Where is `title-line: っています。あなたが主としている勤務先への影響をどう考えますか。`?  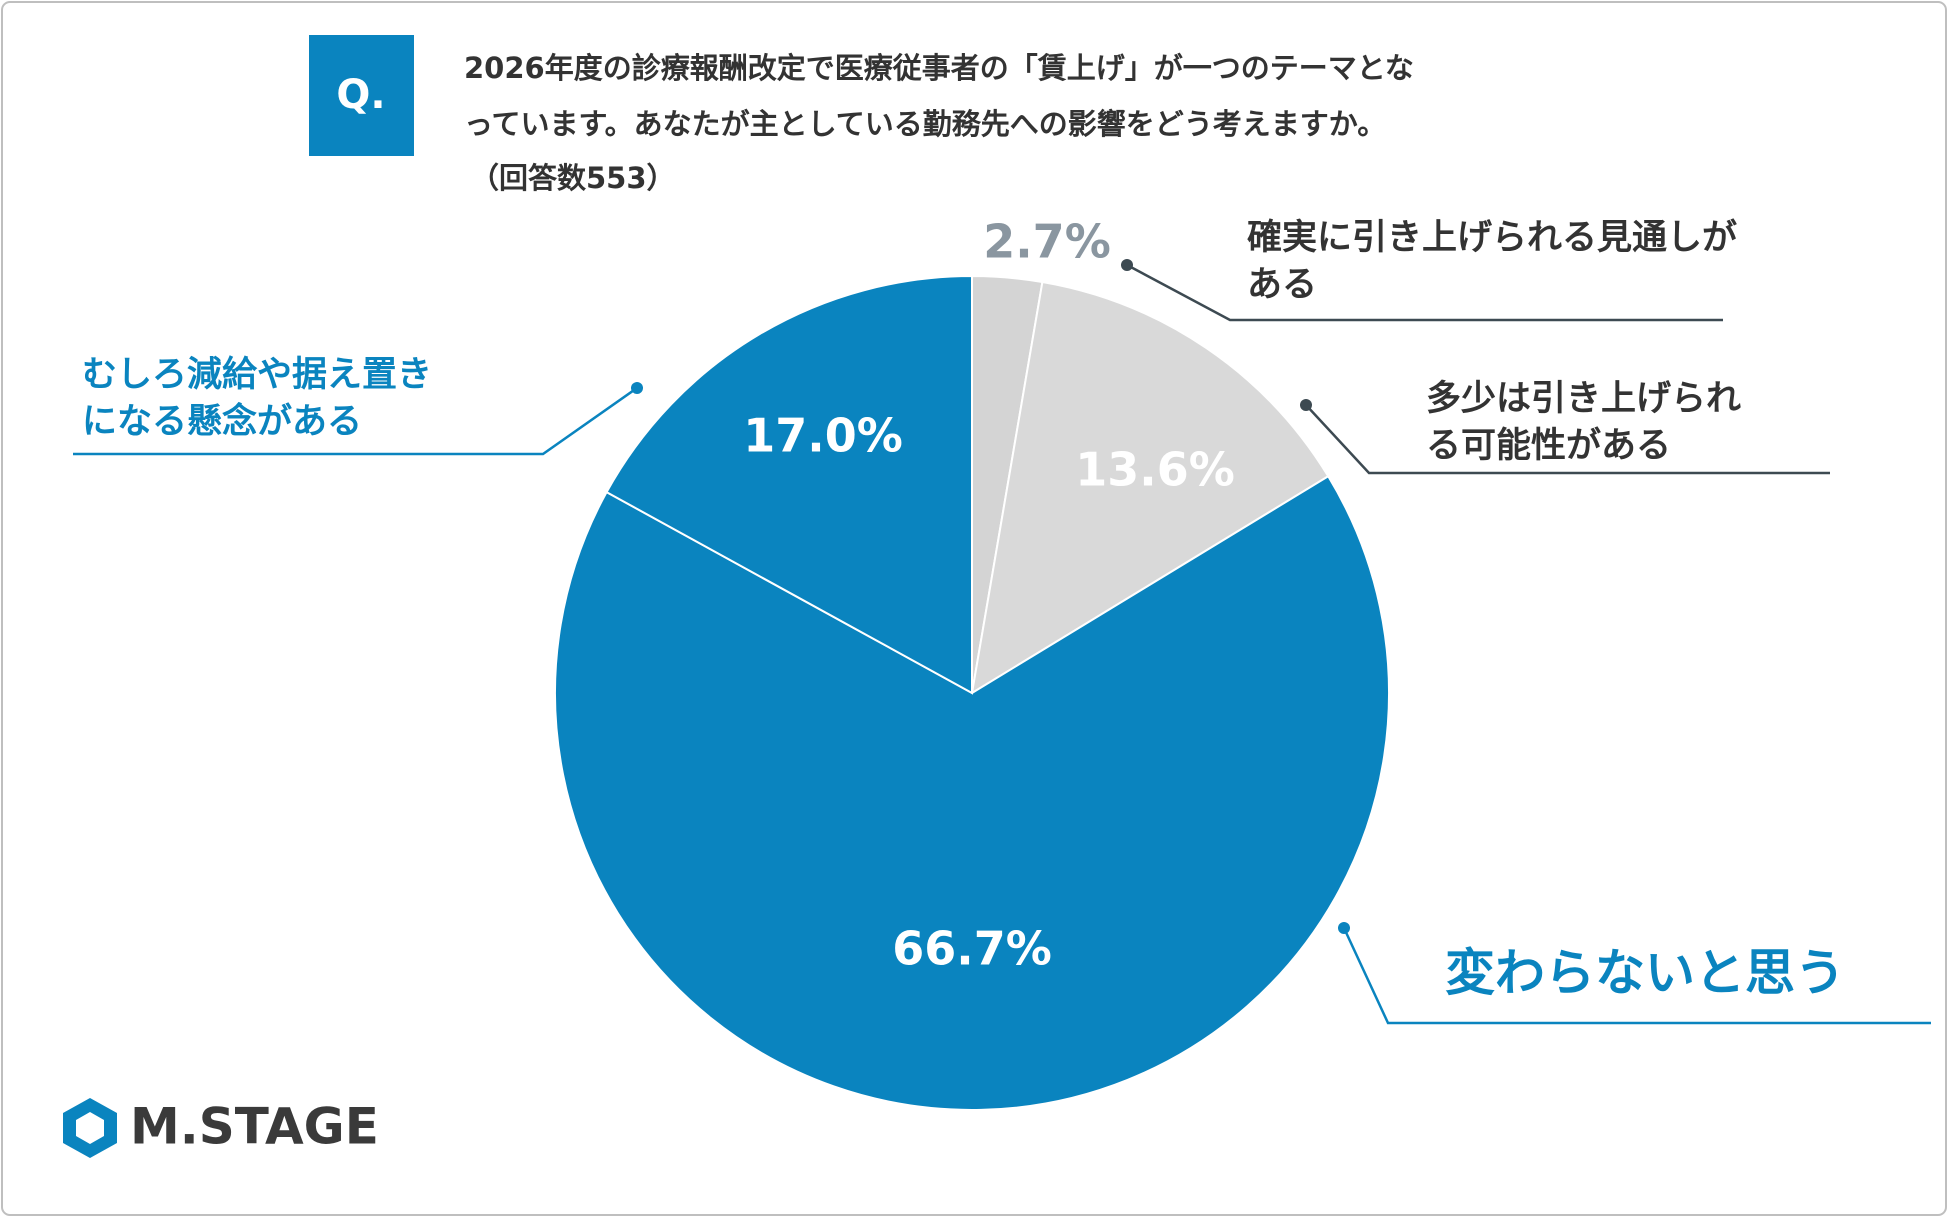
title-line: っています。あなたが主としている勤務先への影響をどう考えますか。 is located at coordinates (925, 124).